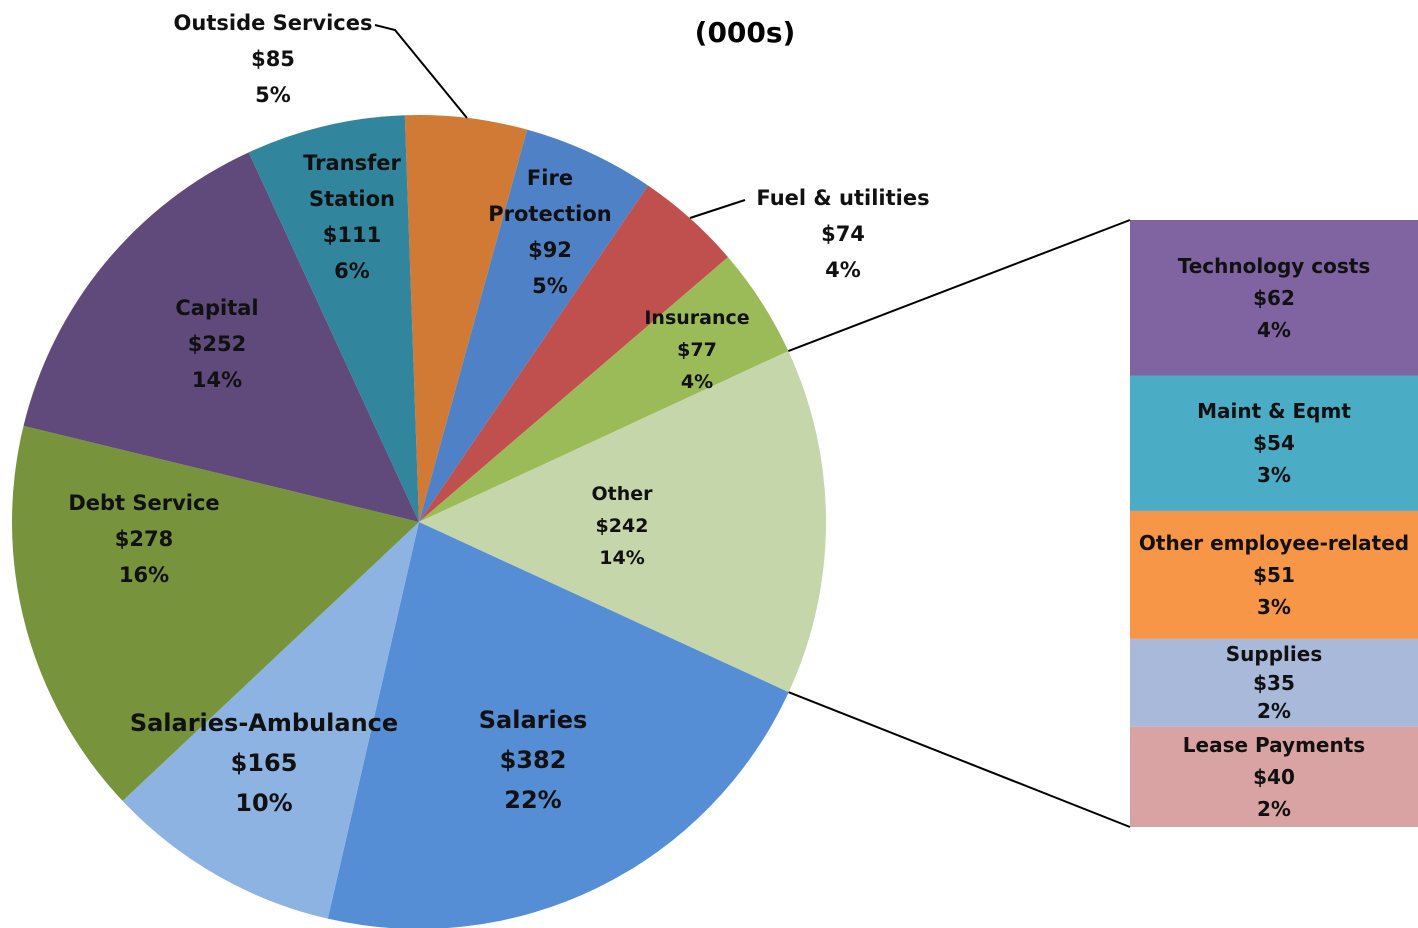 This screenshot has width=1418, height=928. I want to click on label-line: $77, so click(697, 350).